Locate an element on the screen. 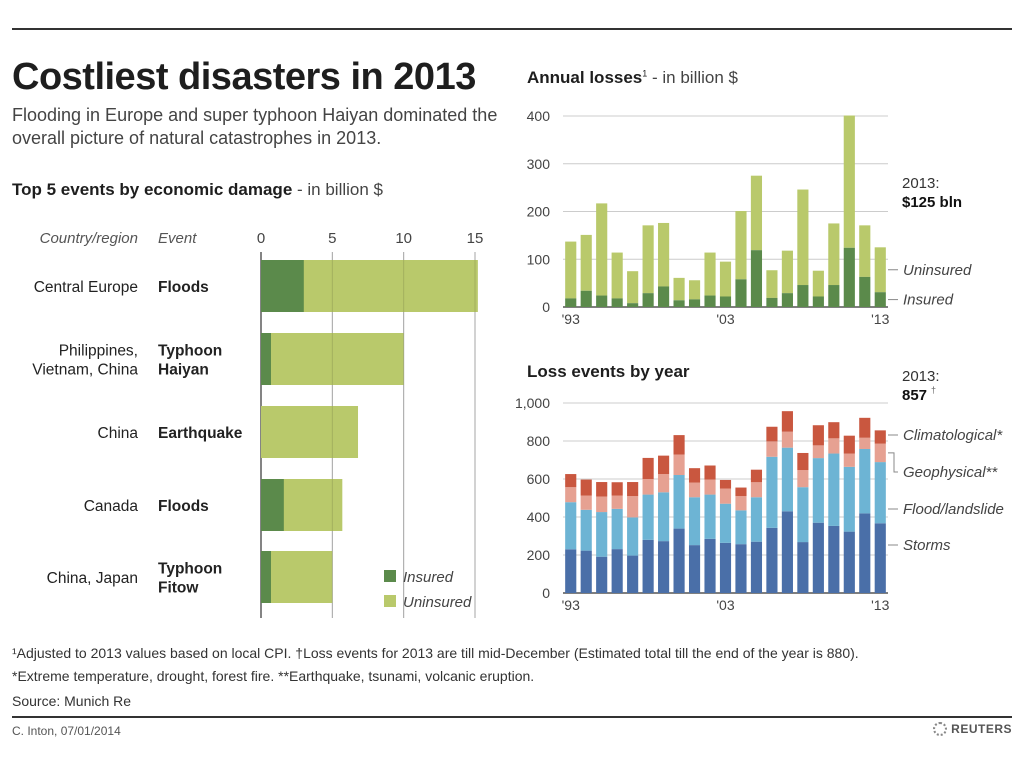 This screenshot has width=1024, height=768. bar-flood-2002 is located at coordinates (710, 516).